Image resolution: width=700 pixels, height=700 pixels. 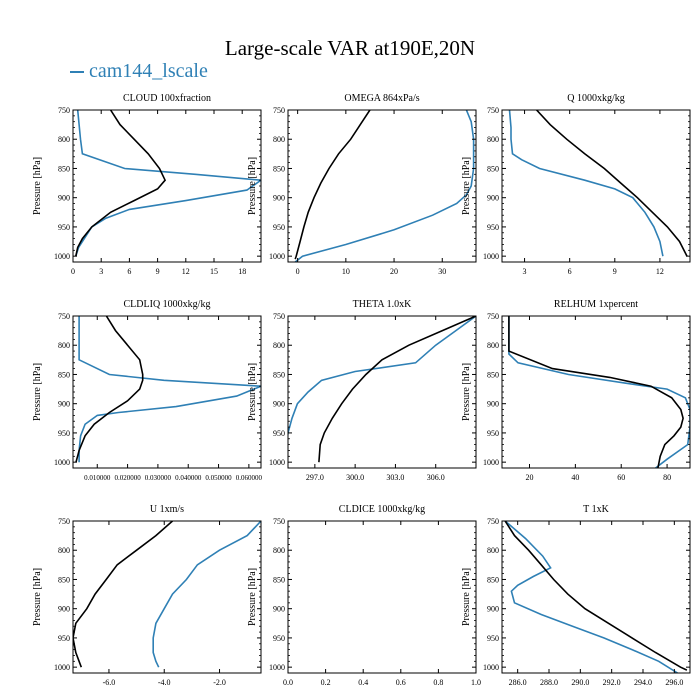 I want to click on panel-title: OMEGA 864xPa/s, so click(x=381, y=98).